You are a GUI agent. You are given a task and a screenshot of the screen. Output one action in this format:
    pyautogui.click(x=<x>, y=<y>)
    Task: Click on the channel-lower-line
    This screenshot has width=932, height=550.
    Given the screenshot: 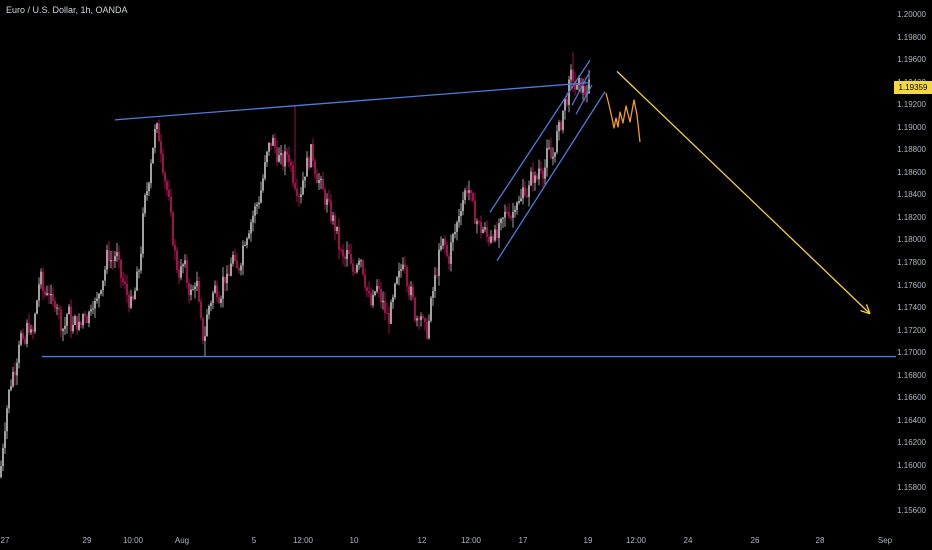 What is the action you would take?
    pyautogui.click(x=551, y=176)
    